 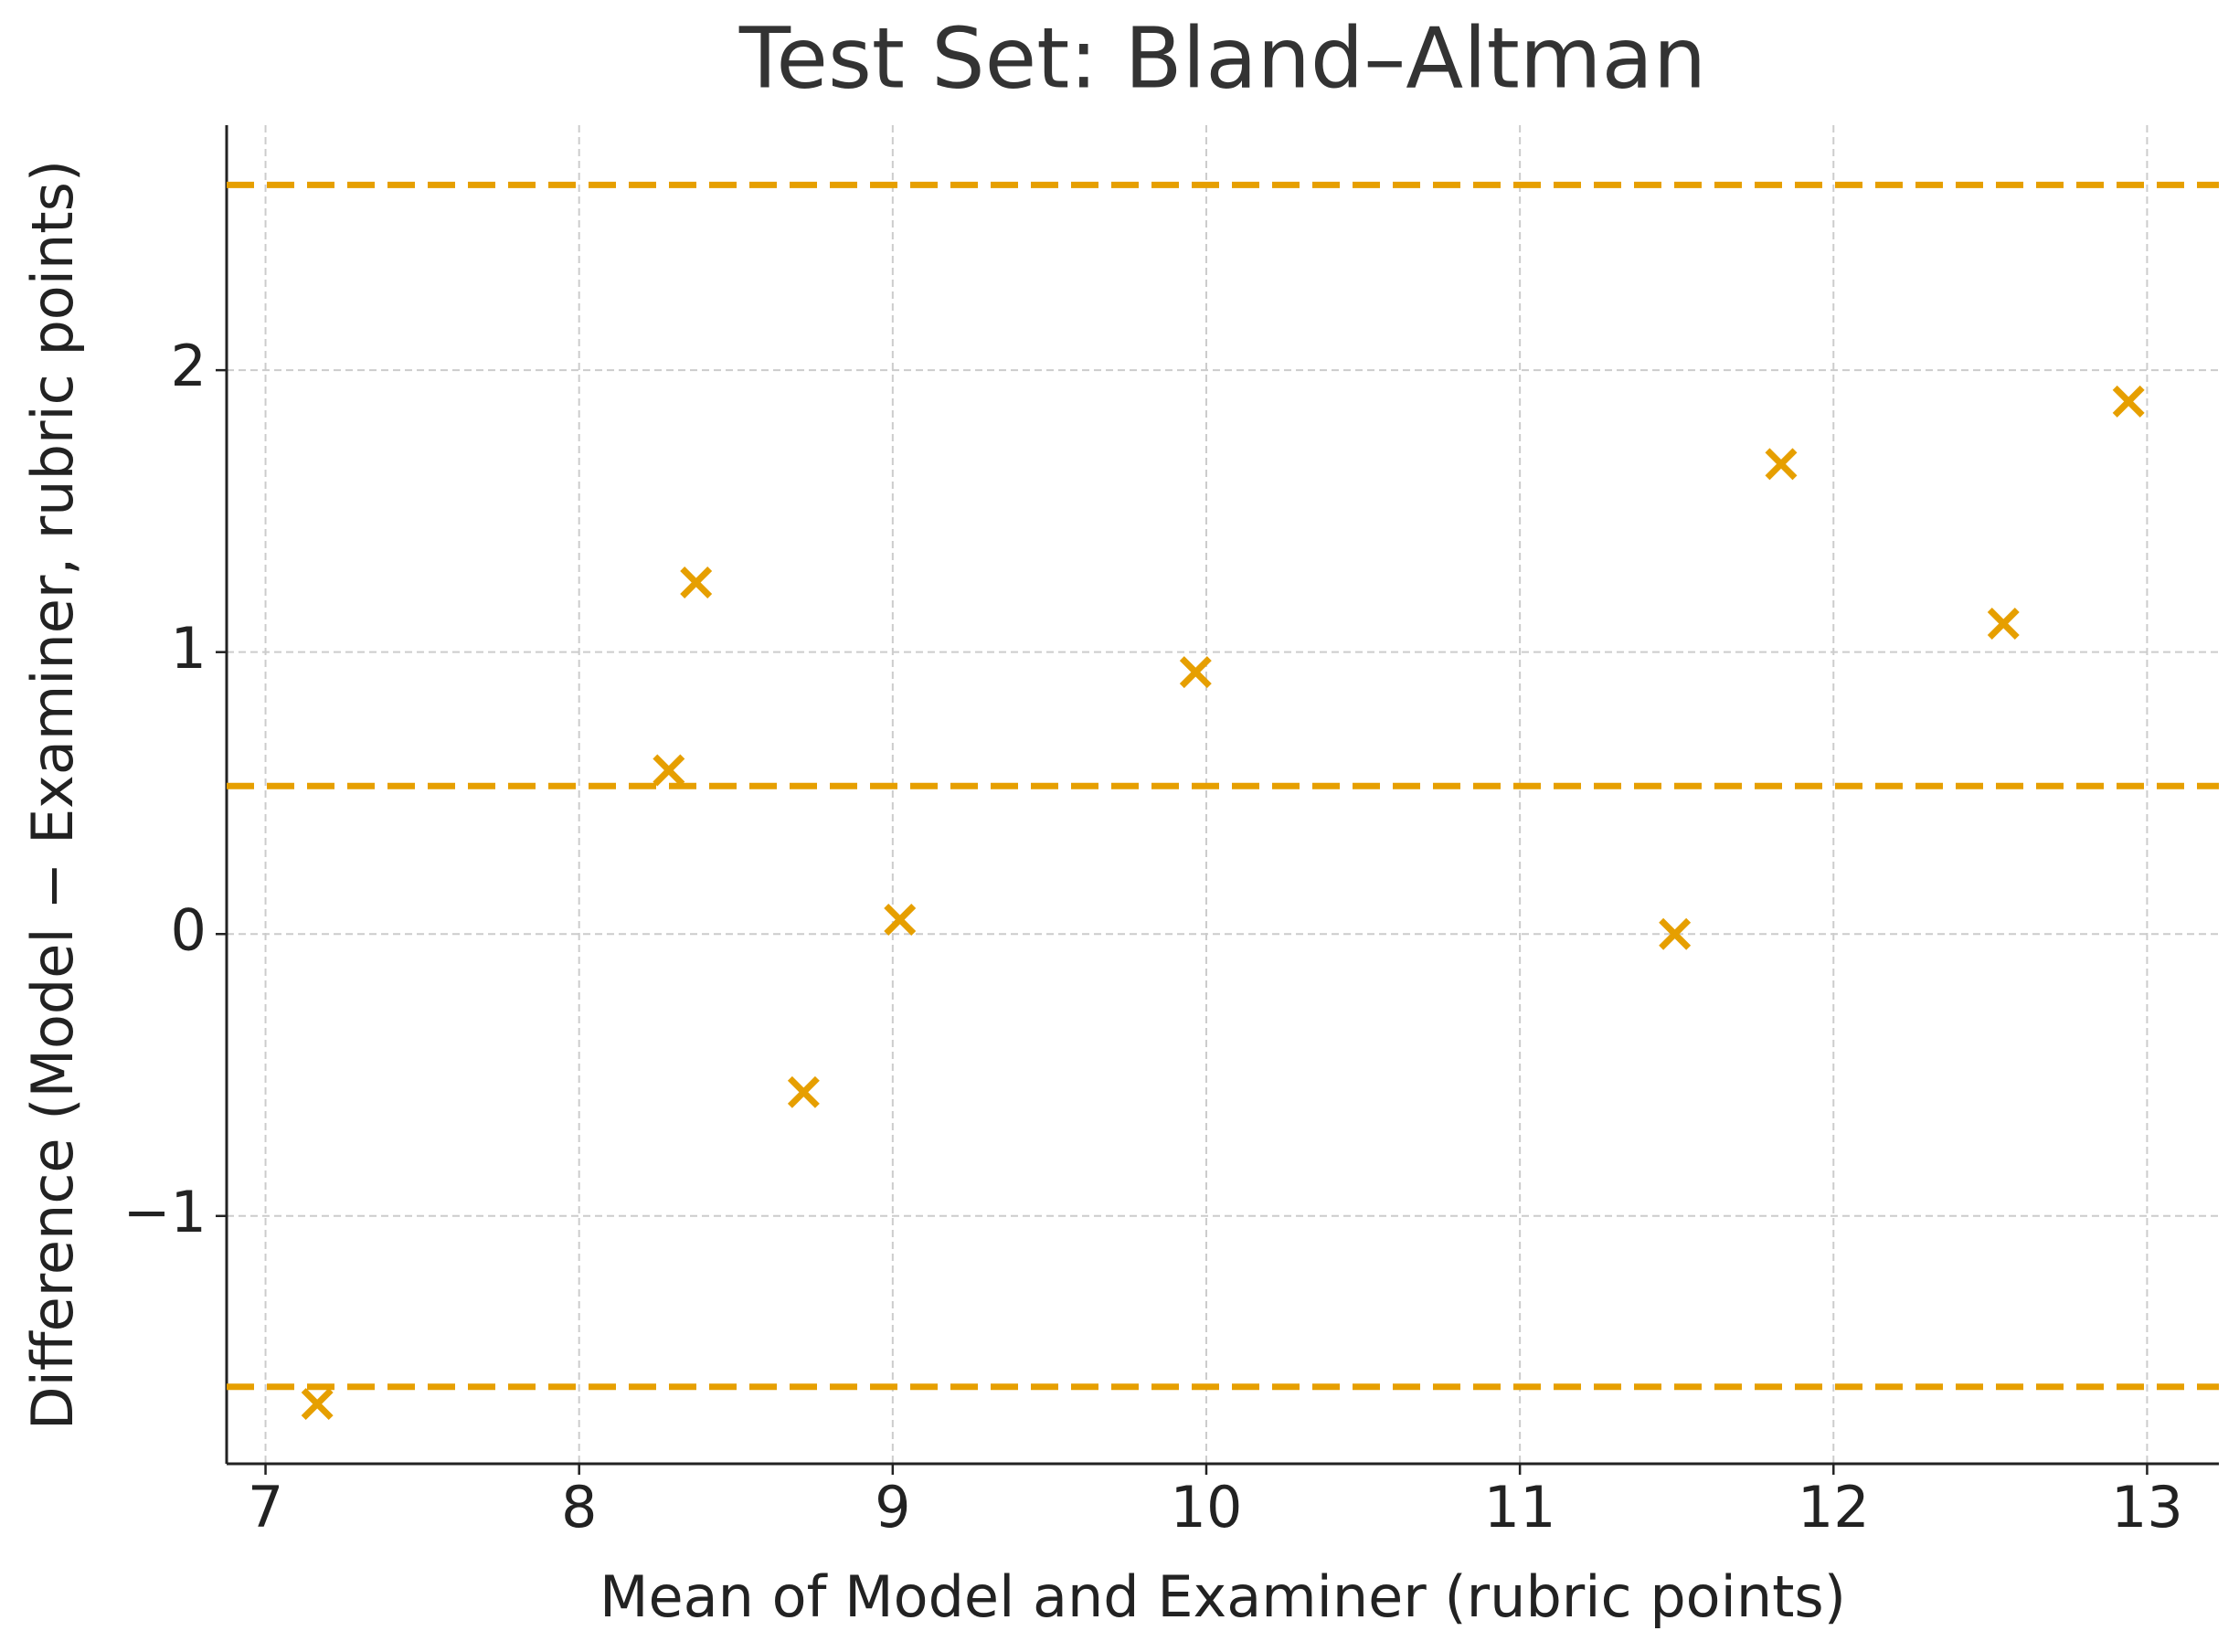 What do you see at coordinates (1207, 1508) in the screenshot?
I see `x-tick-label: 10` at bounding box center [1207, 1508].